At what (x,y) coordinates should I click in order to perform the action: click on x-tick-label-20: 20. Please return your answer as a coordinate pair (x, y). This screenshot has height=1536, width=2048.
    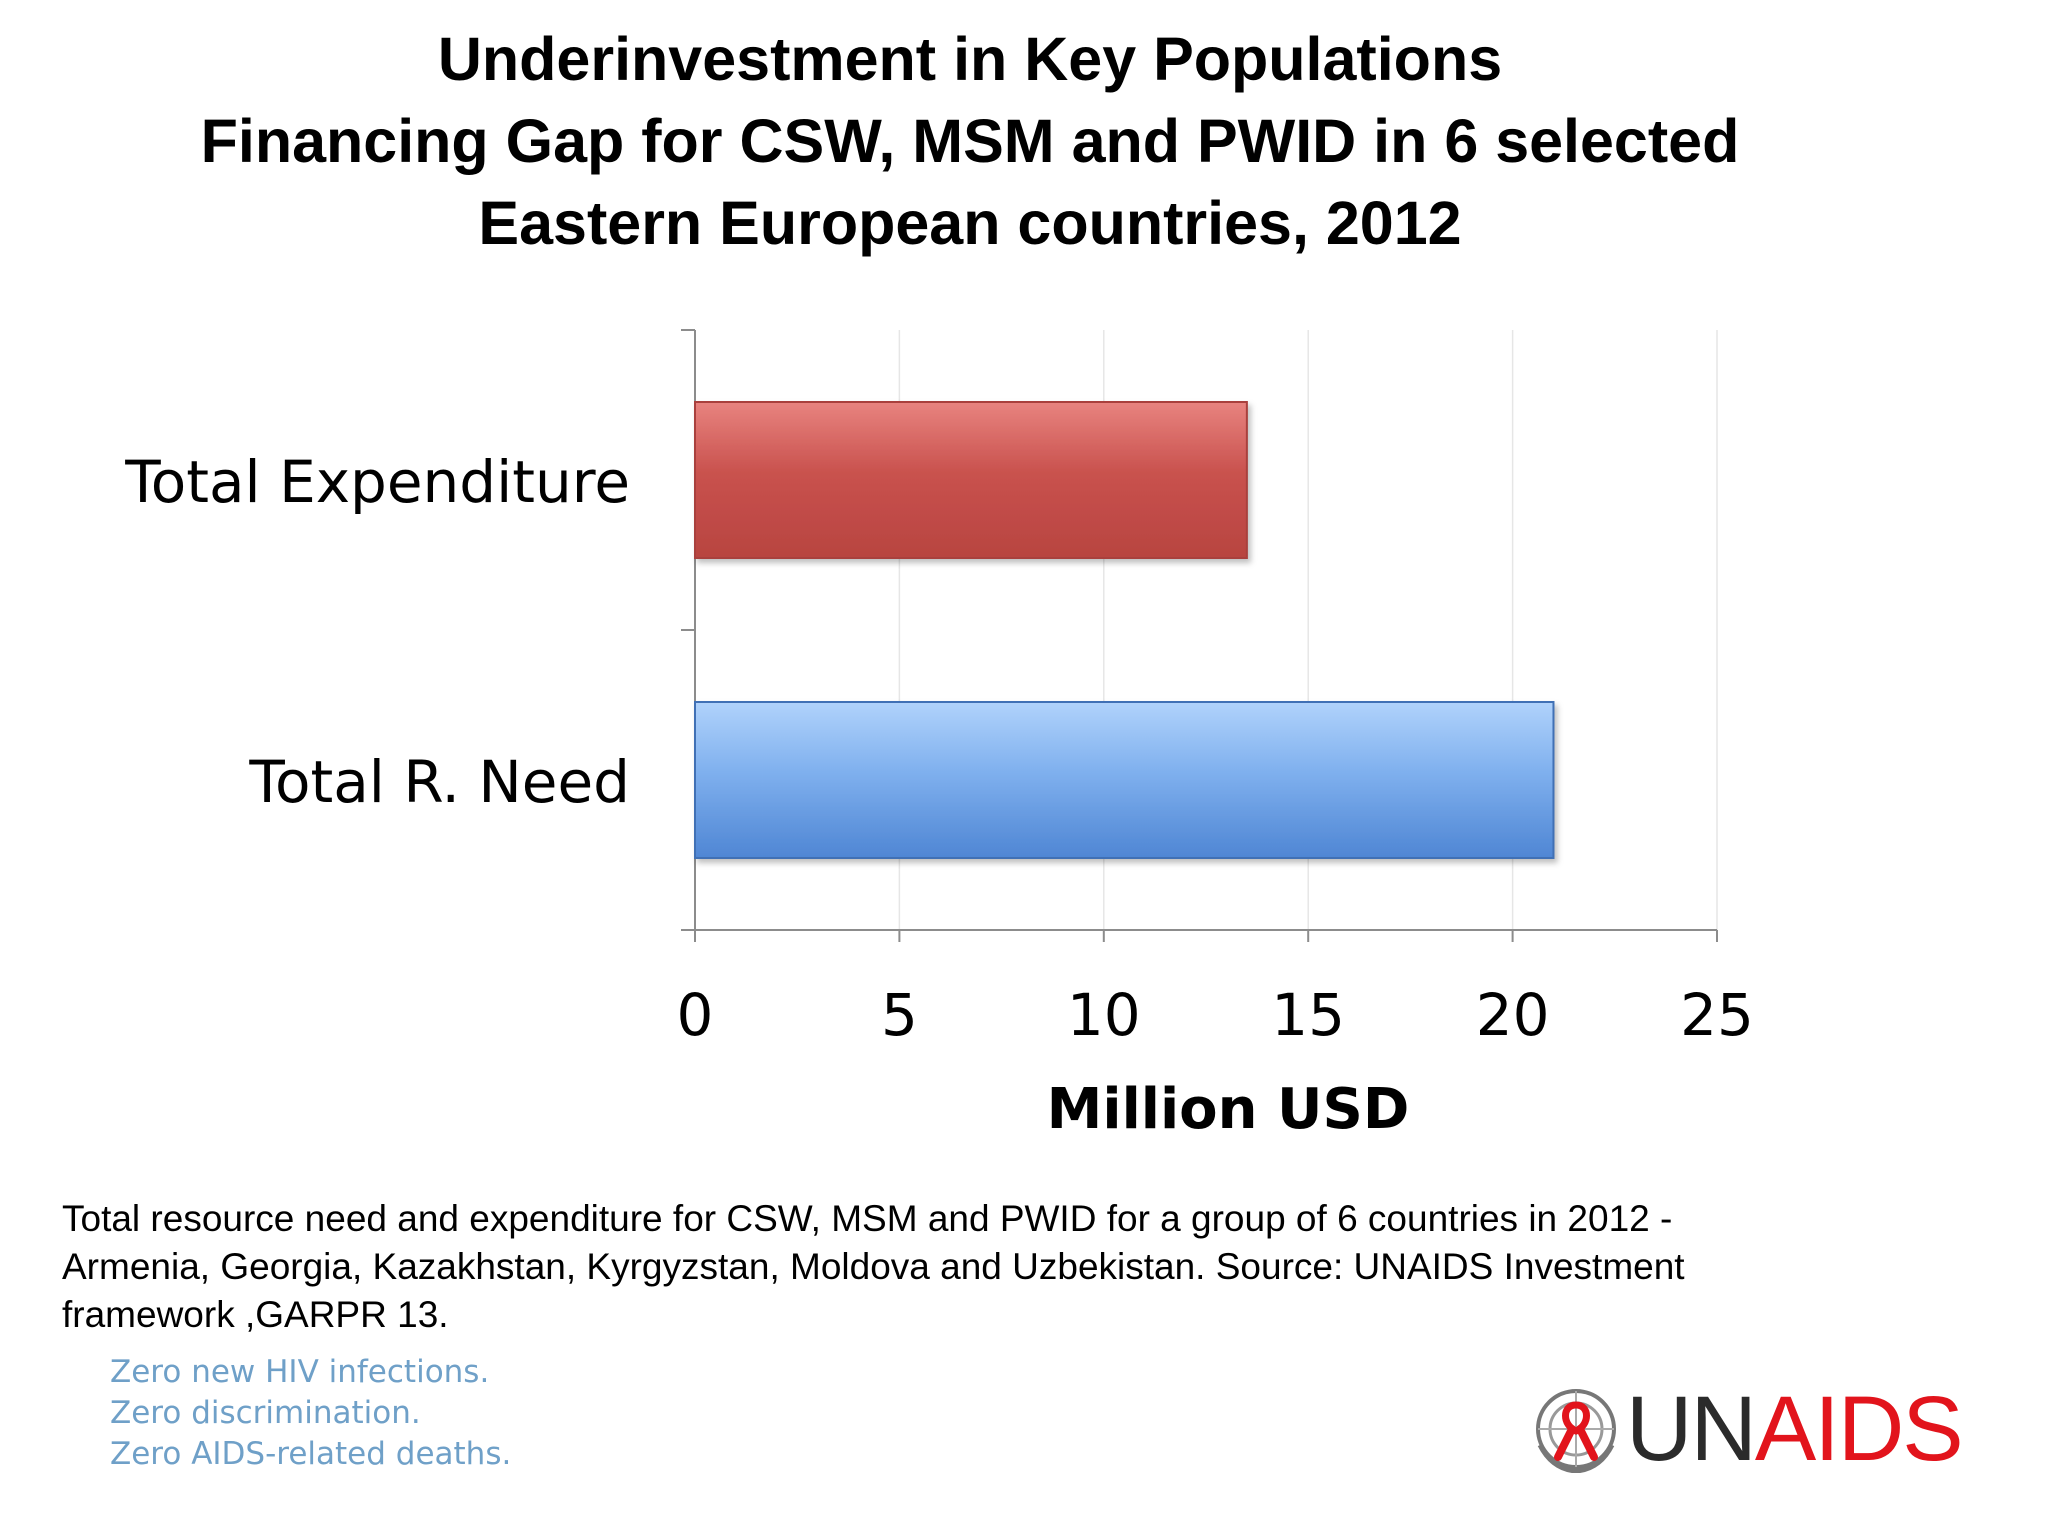
    Looking at the image, I should click on (1513, 1015).